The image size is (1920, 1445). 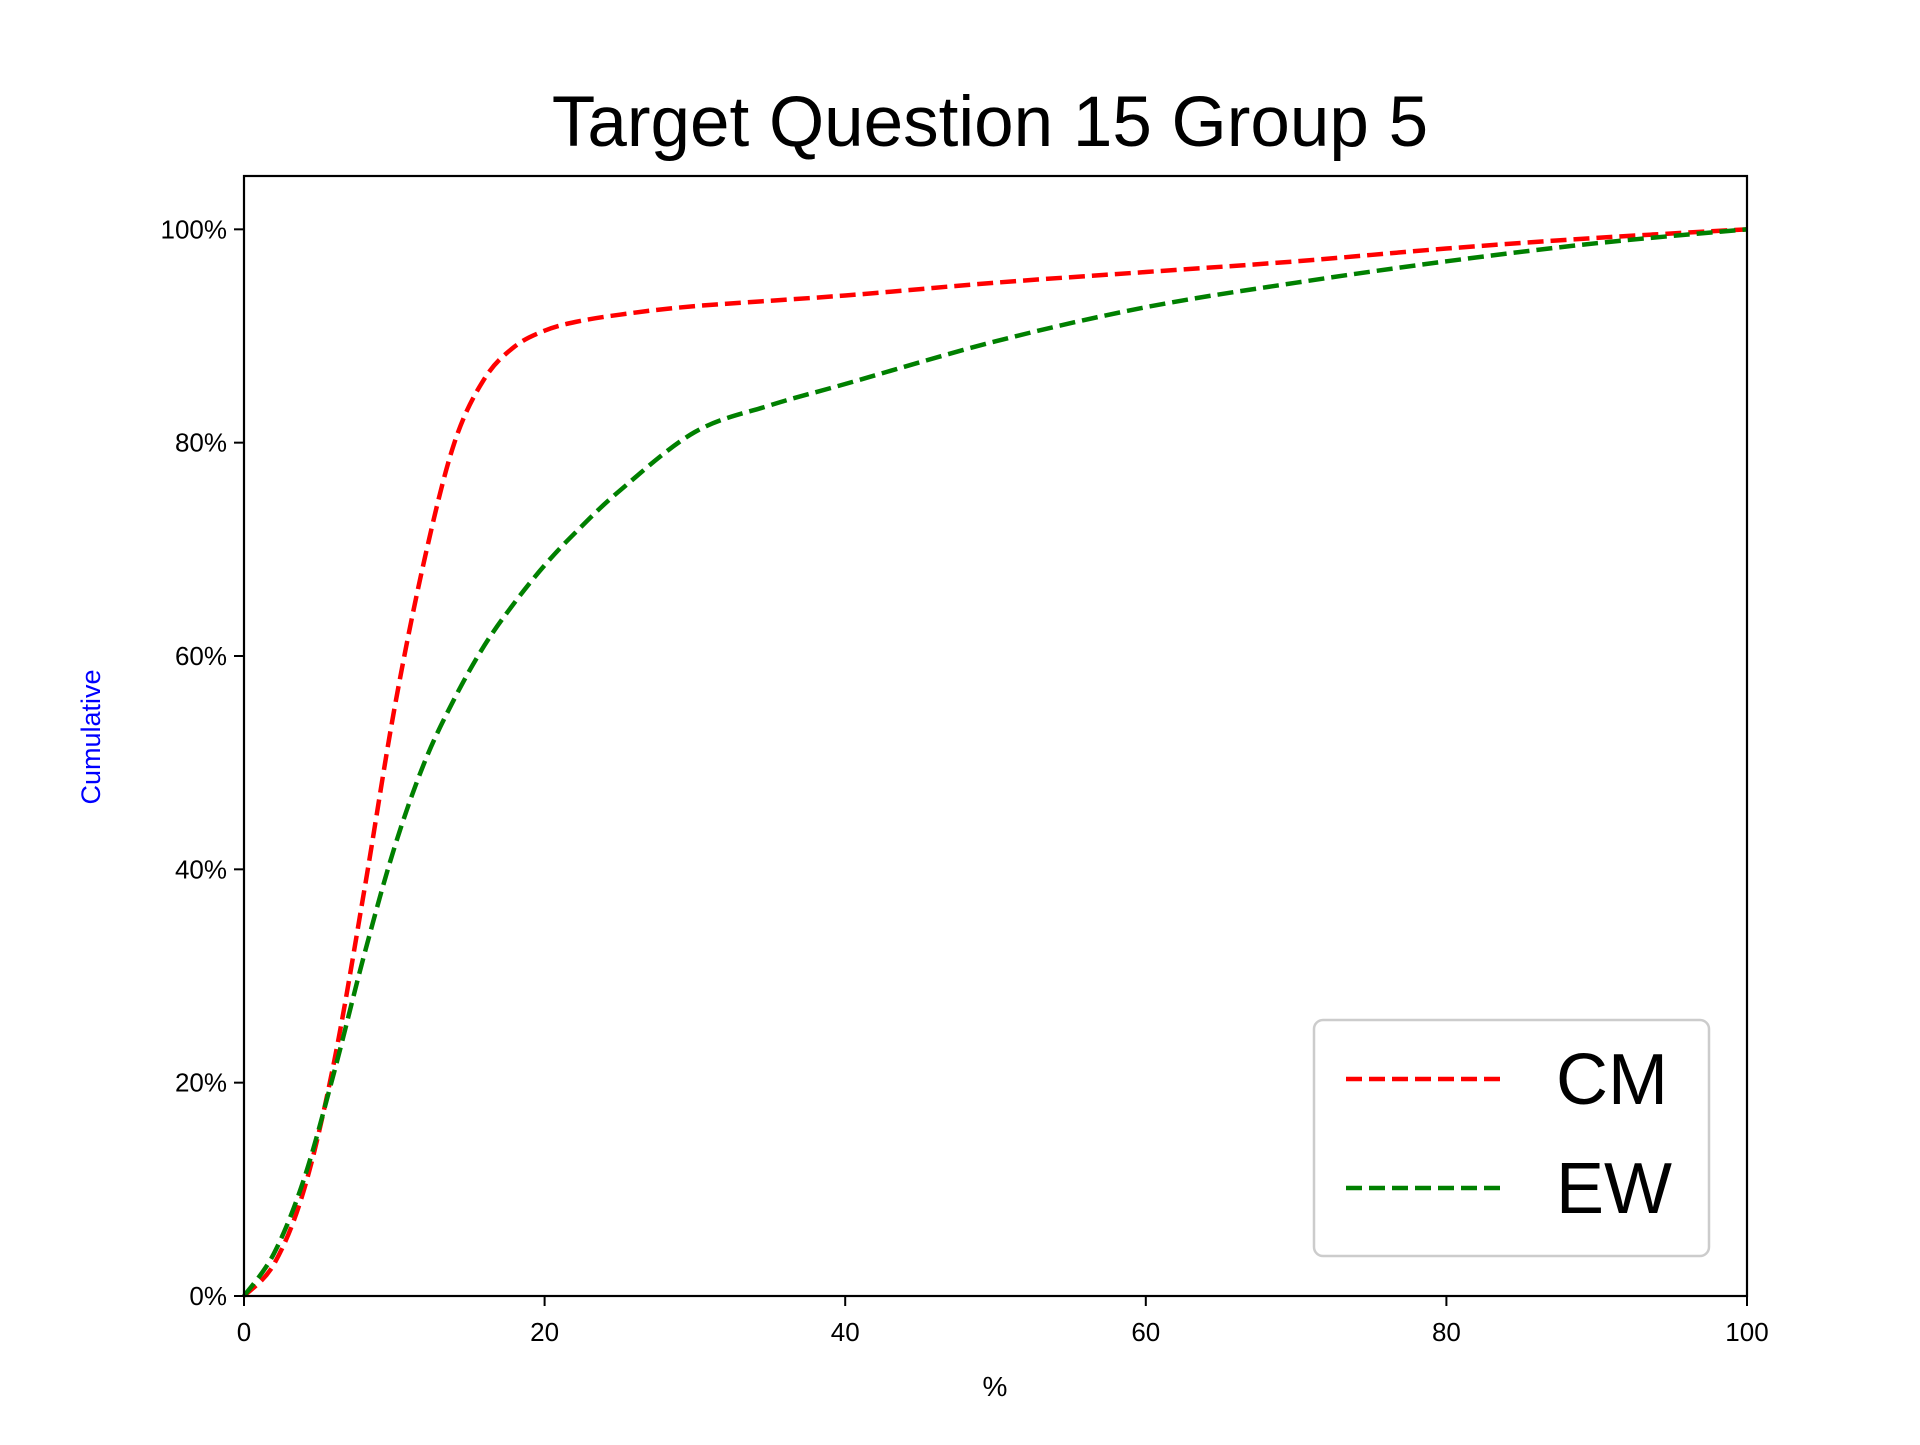 I want to click on x-axis-label: %, so click(x=995, y=1386).